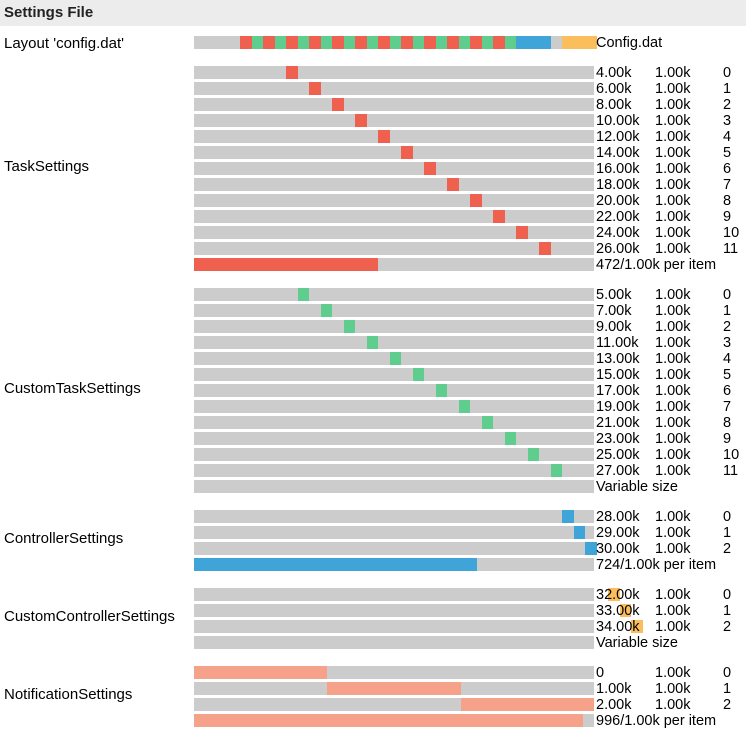 The height and width of the screenshot is (738, 746). I want to click on row-offset: 11.00k, so click(617, 343).